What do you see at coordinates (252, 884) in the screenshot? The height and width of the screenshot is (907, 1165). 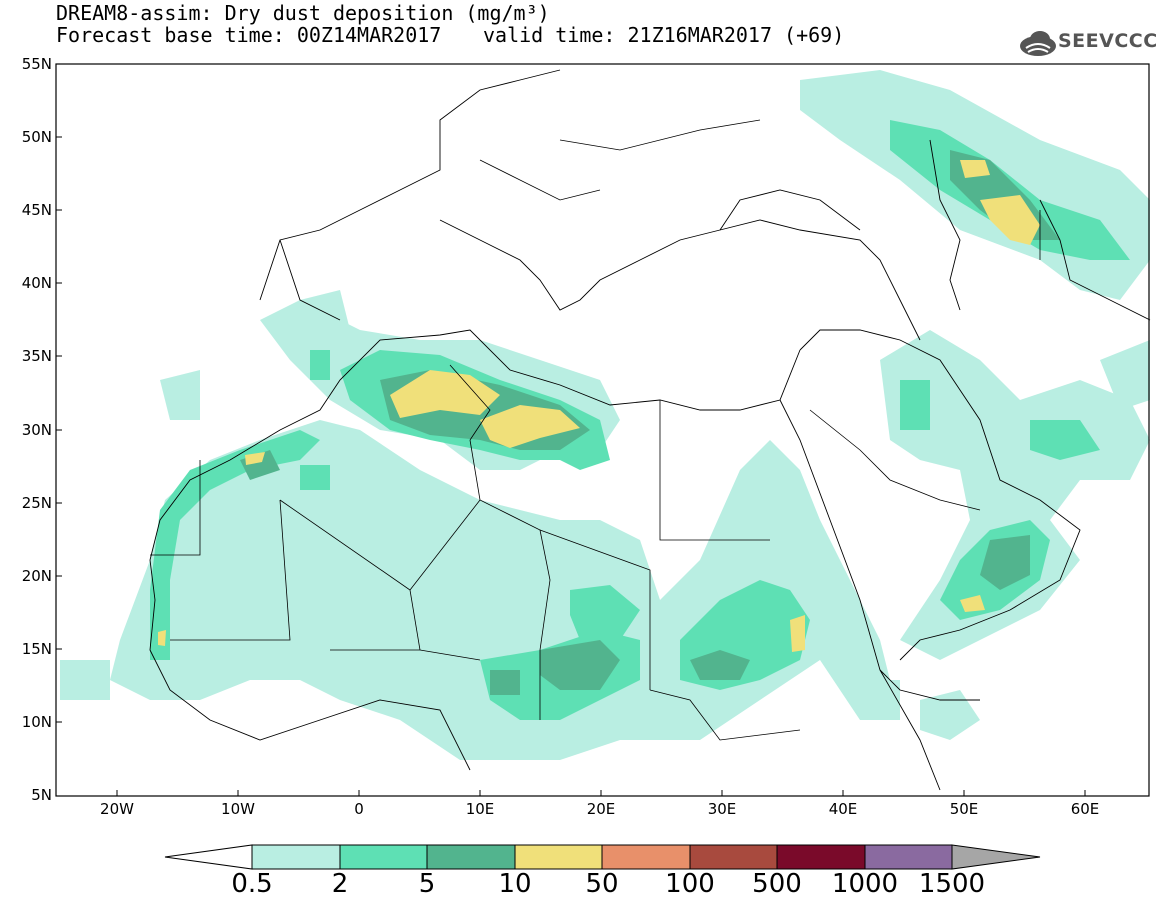 I see `colorbar-label: 0.5` at bounding box center [252, 884].